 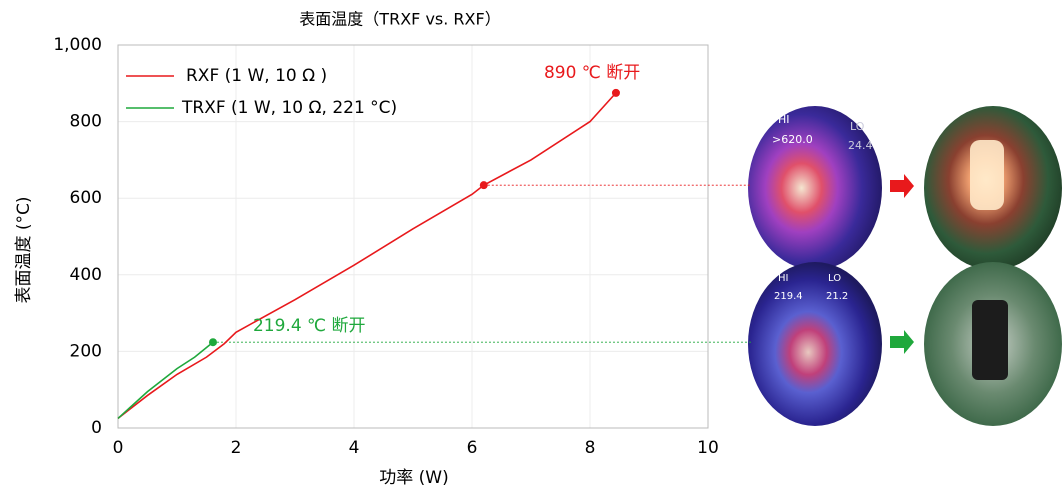 What do you see at coordinates (236, 448) in the screenshot?
I see `x-tick-label: 2` at bounding box center [236, 448].